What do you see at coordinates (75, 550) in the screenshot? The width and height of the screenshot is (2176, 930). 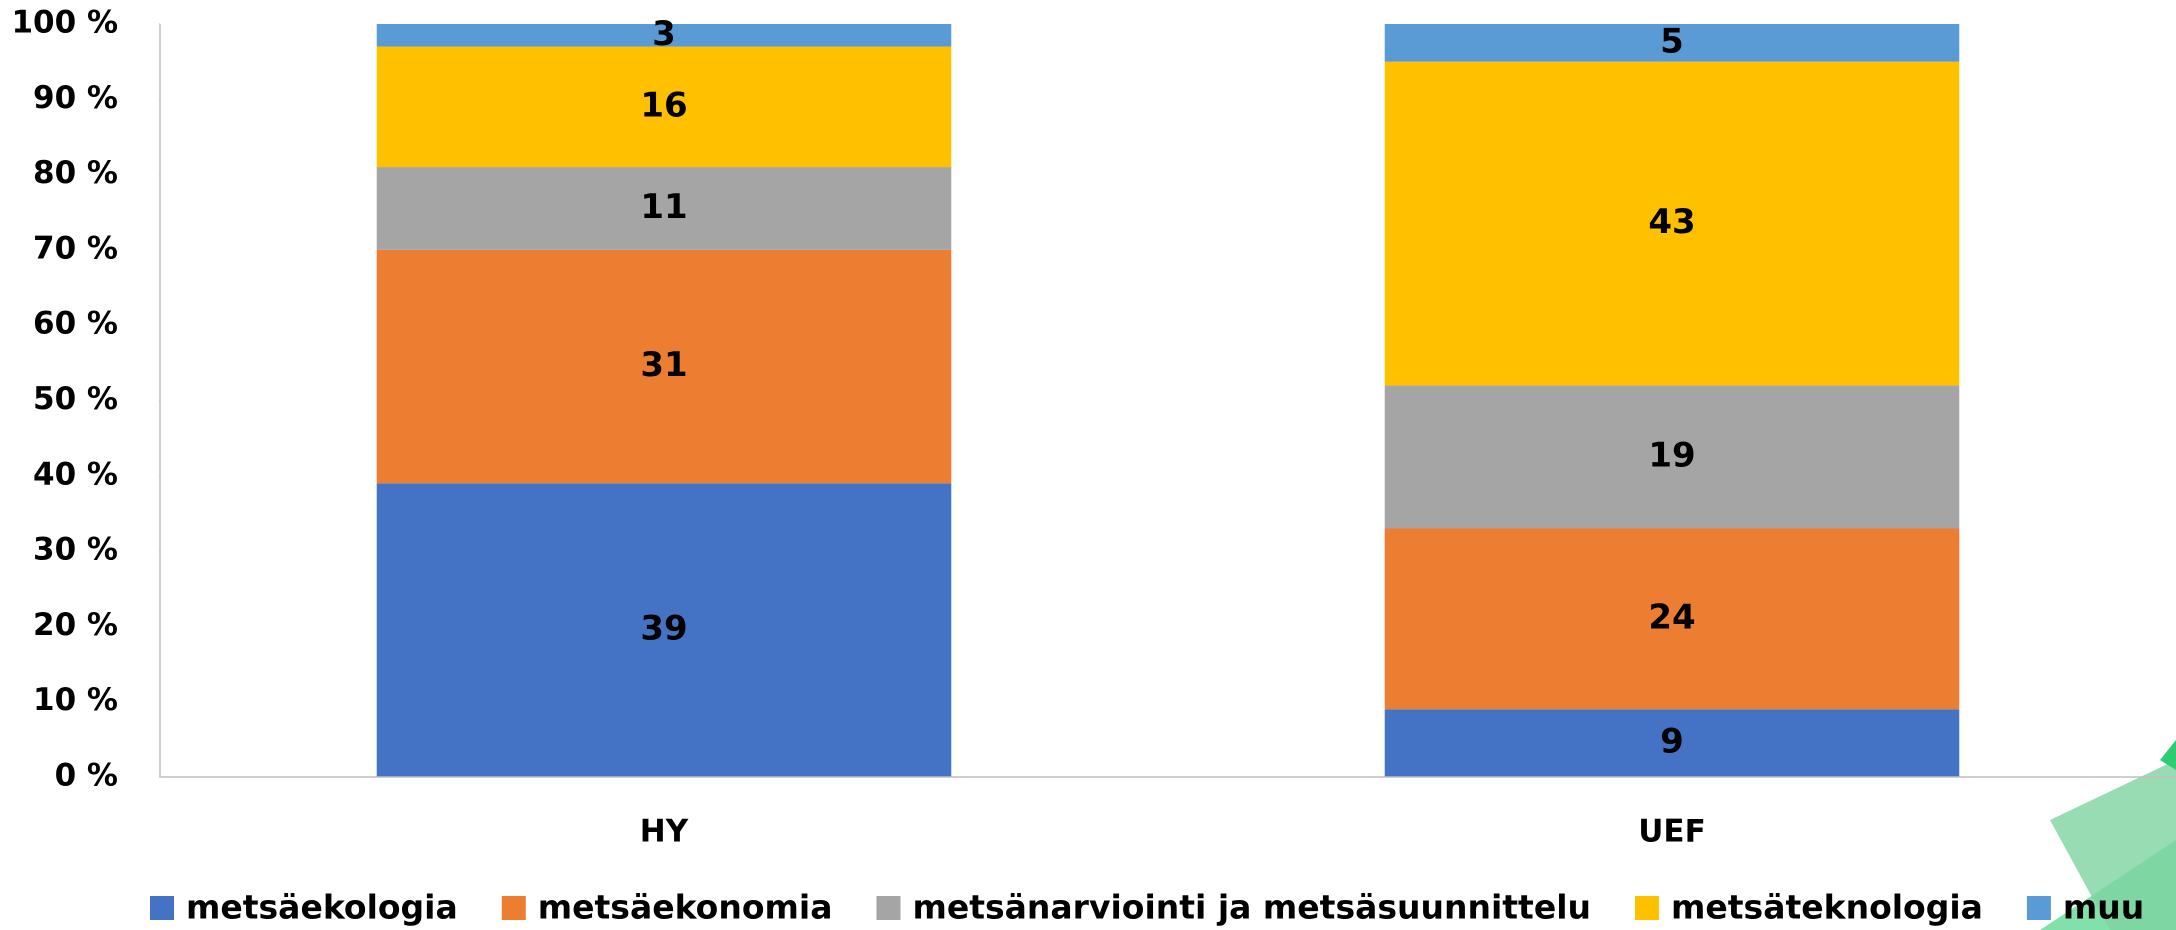 I see `y-tick-label: 30 %` at bounding box center [75, 550].